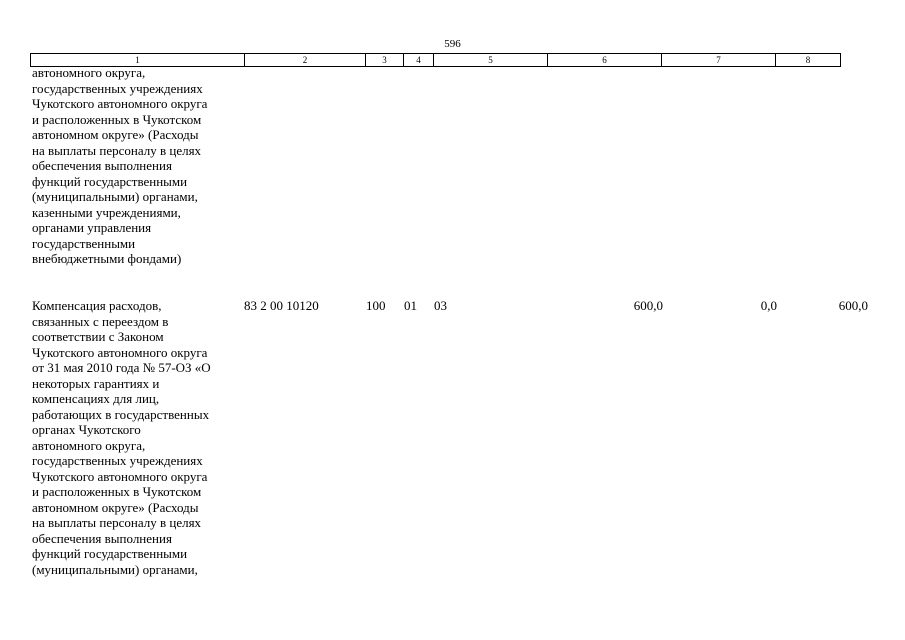  What do you see at coordinates (648, 305) in the screenshot?
I see `row-col6: 600,0` at bounding box center [648, 305].